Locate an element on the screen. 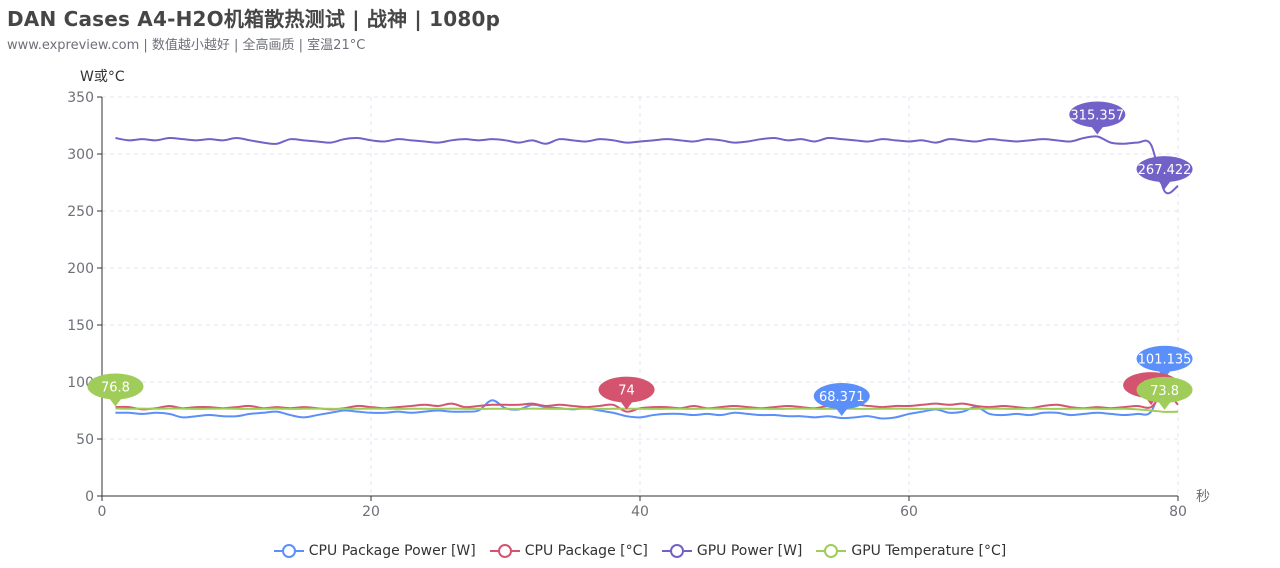 The height and width of the screenshot is (568, 1280). x-tick-label: 20 is located at coordinates (371, 512).